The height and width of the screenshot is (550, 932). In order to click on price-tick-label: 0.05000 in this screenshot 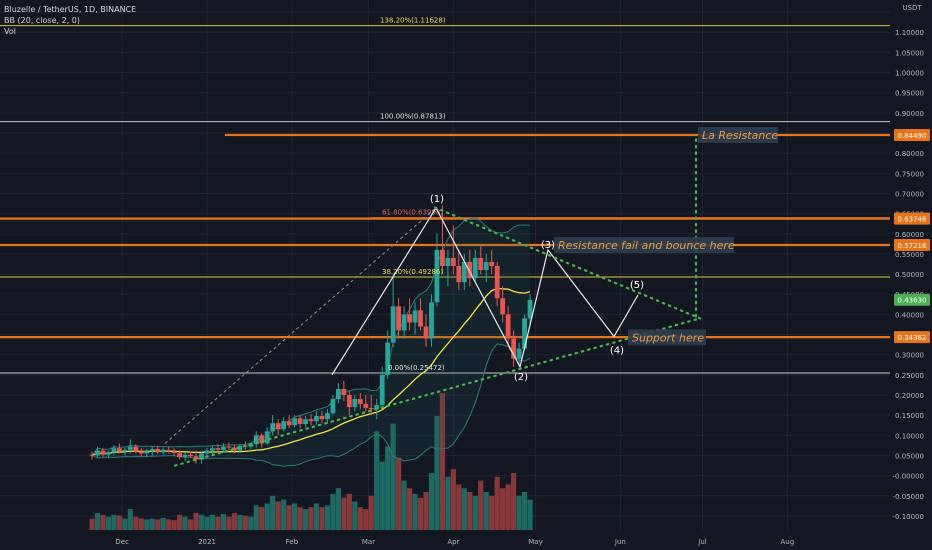, I will do `click(909, 456)`.